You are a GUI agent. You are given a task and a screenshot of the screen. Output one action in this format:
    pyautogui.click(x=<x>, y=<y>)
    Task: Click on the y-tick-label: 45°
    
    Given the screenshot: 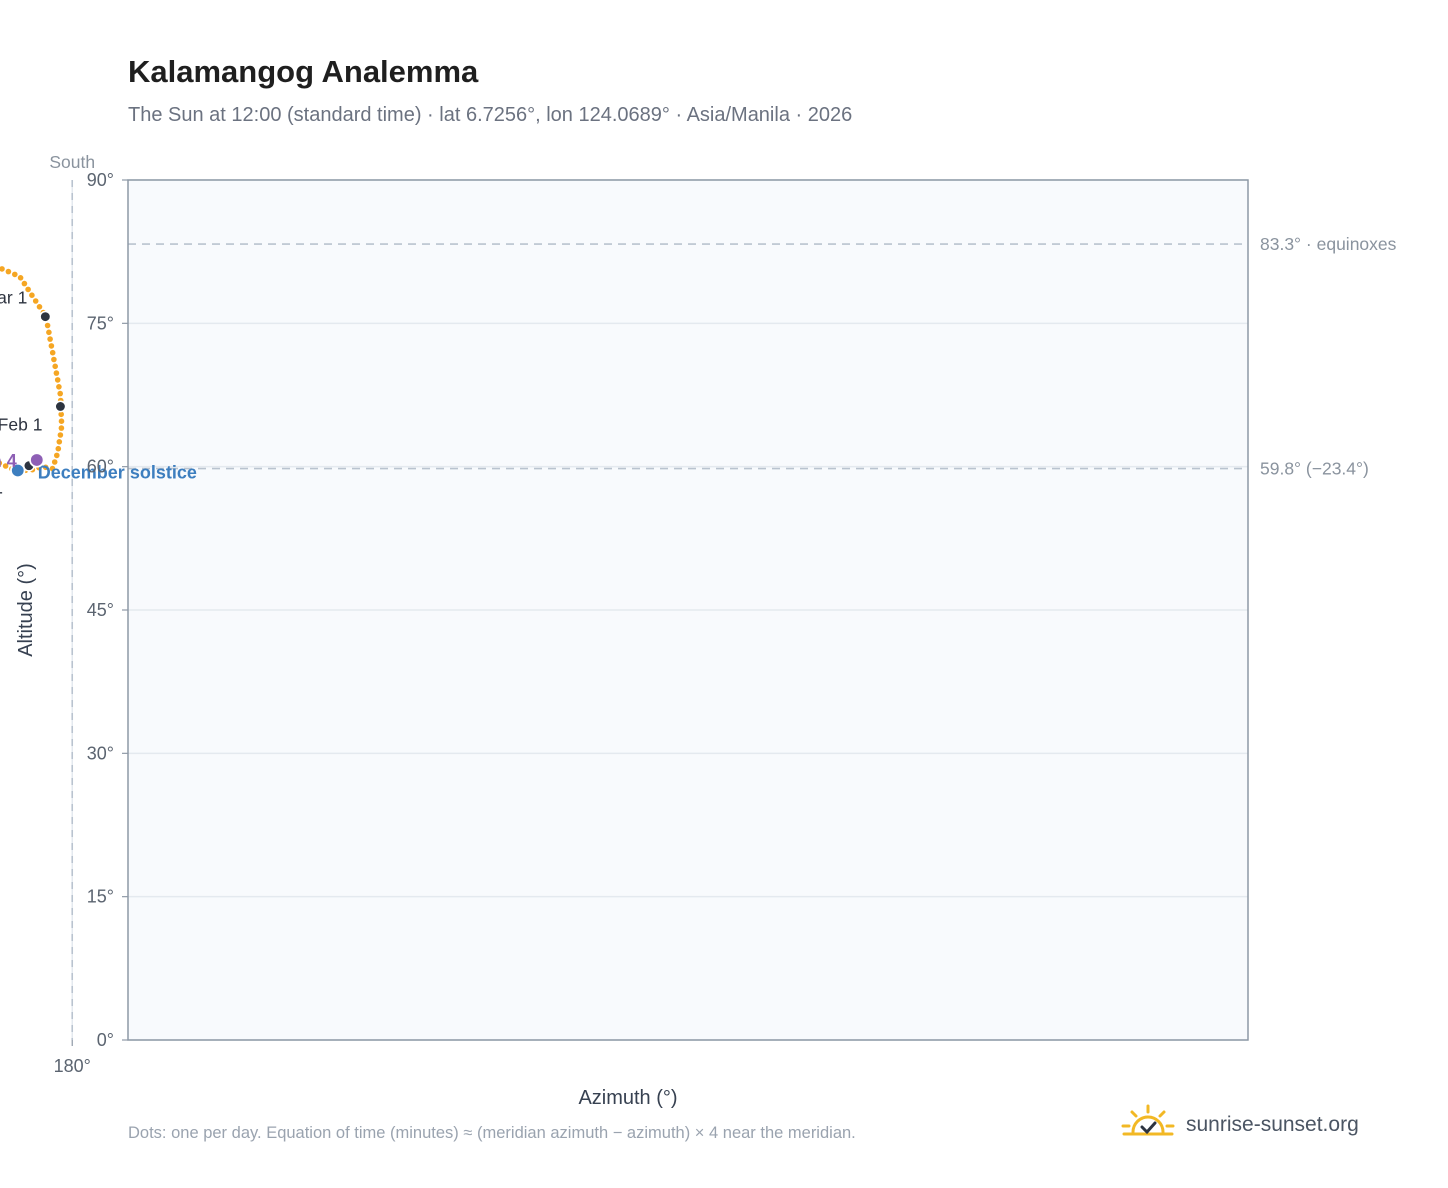 What is the action you would take?
    pyautogui.click(x=100, y=610)
    